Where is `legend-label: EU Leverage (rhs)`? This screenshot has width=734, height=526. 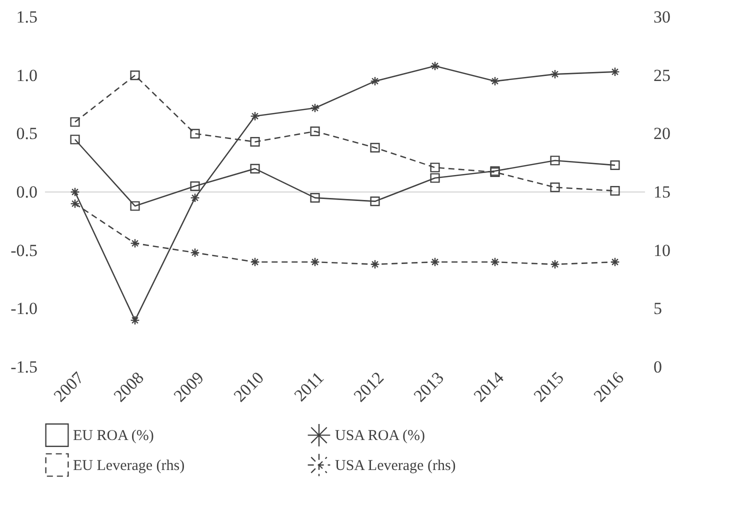
legend-label: EU Leverage (rhs) is located at coordinates (129, 466).